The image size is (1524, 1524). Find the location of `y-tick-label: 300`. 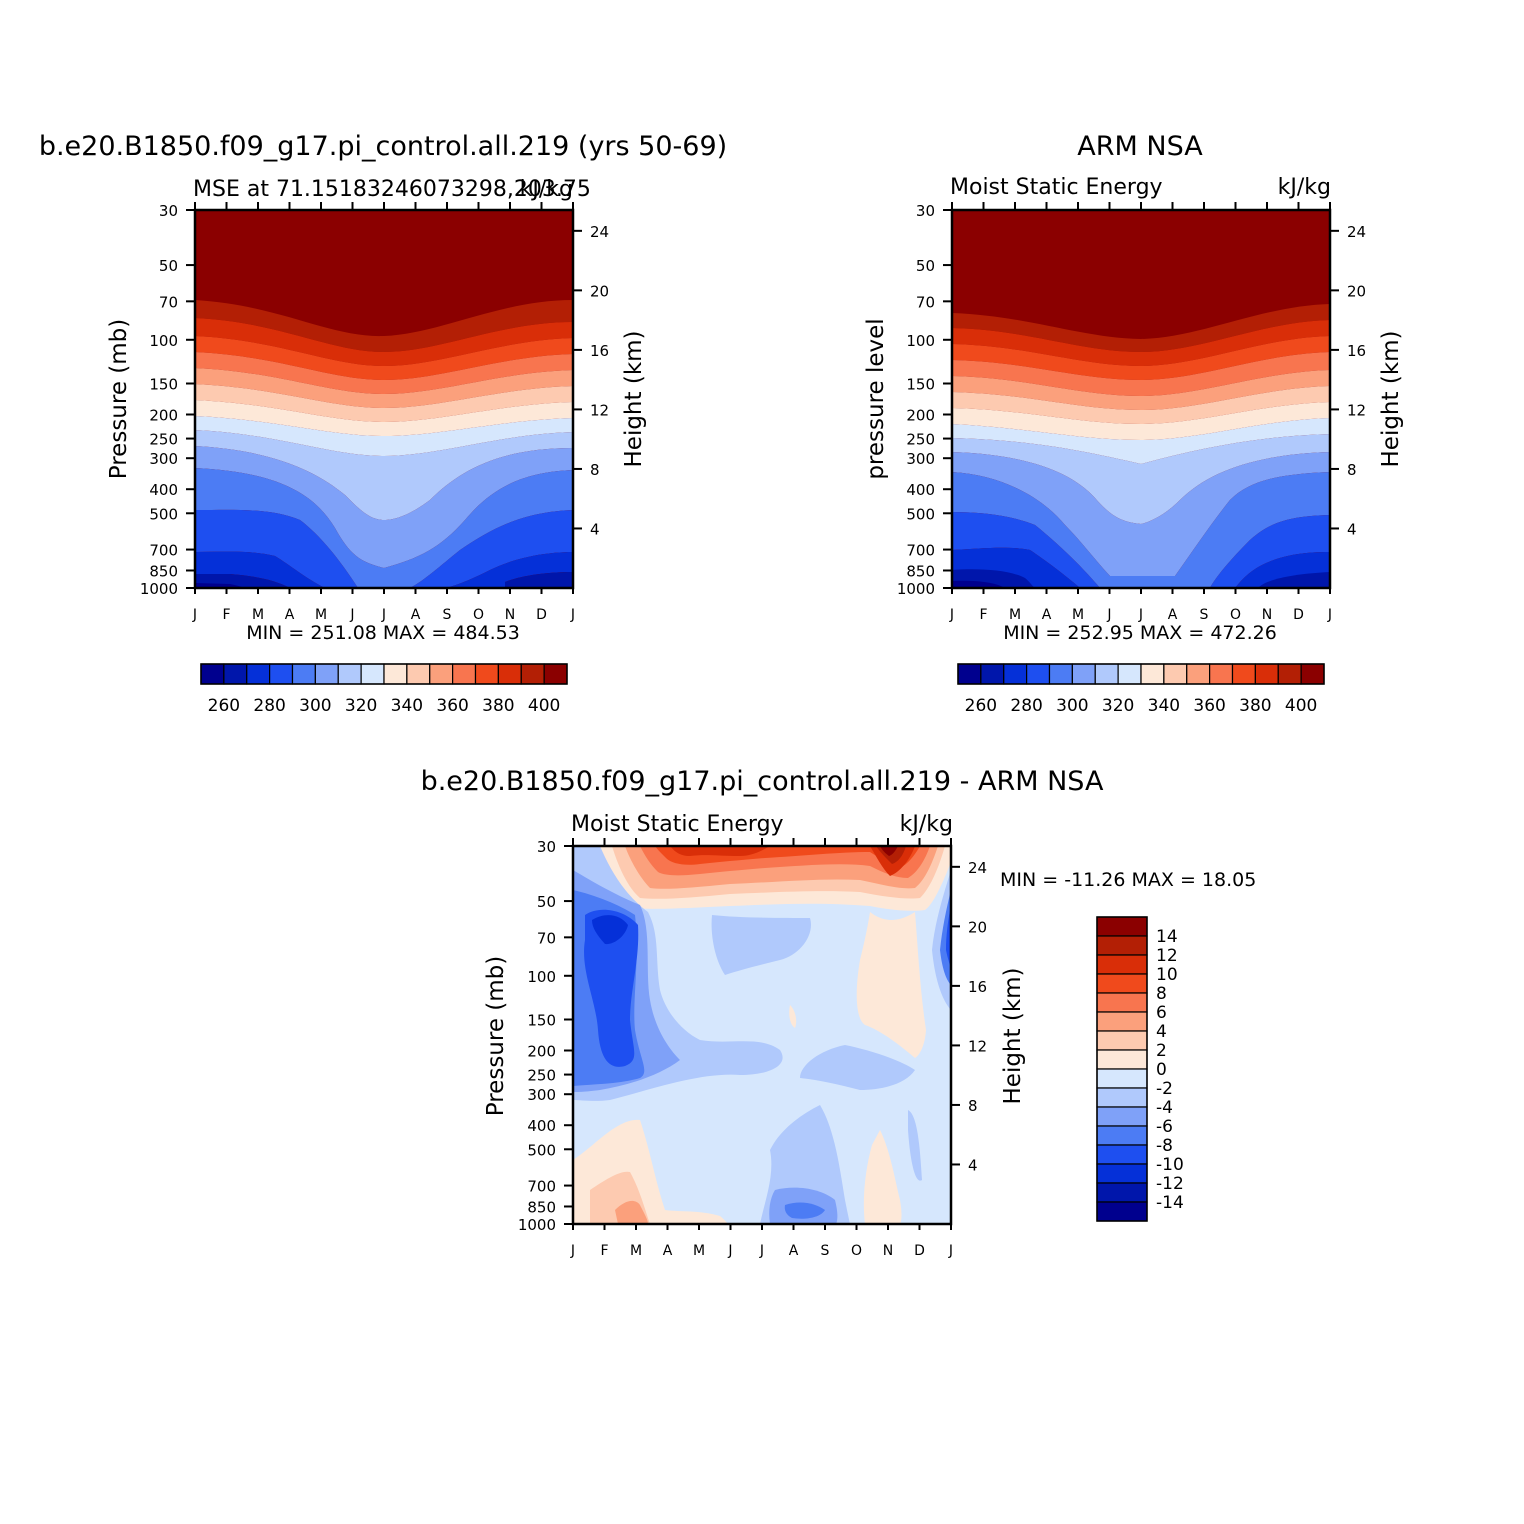

y-tick-label: 300 is located at coordinates (541, 1095).